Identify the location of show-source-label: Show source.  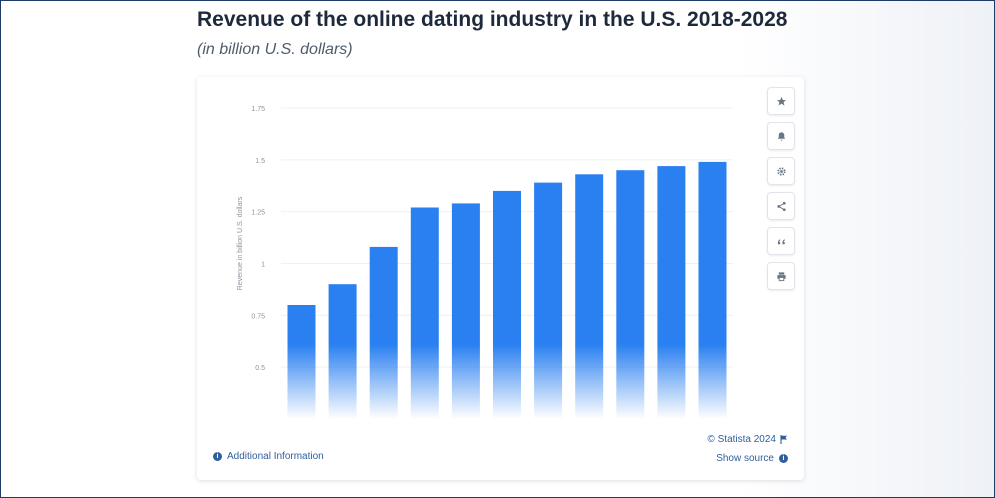
(745, 458).